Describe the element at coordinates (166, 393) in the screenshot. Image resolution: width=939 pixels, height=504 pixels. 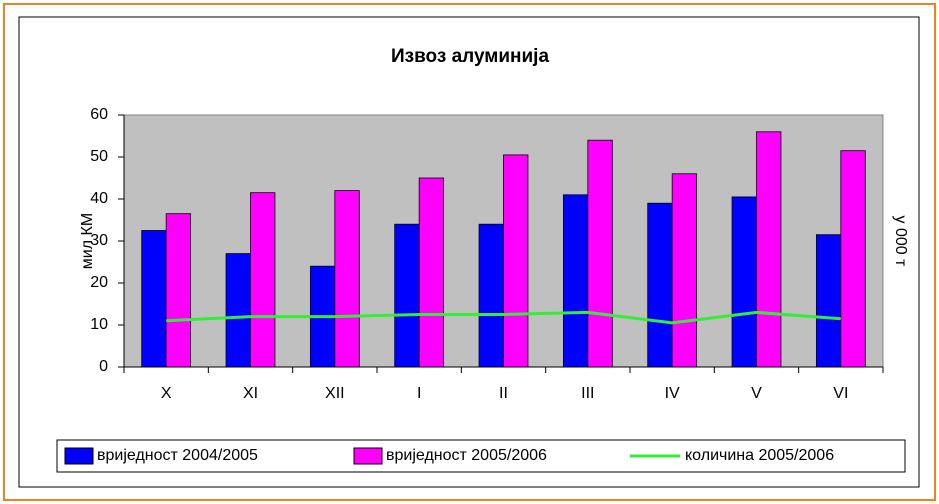
I see `x-tick-label: X` at that location.